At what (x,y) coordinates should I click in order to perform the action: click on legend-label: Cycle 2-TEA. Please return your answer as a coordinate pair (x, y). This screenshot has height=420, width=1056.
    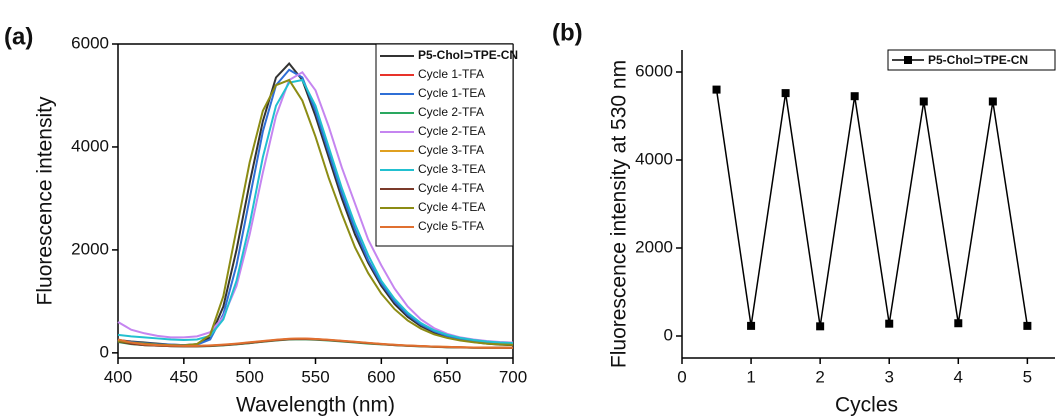
    Looking at the image, I should click on (451, 131).